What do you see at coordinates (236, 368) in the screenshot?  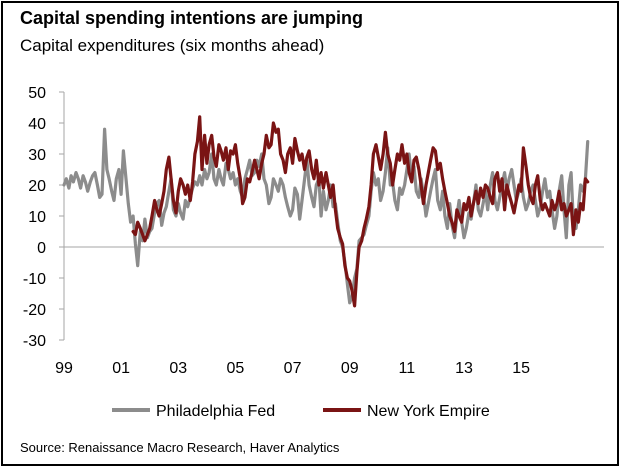 I see `x-tick-label: 05` at bounding box center [236, 368].